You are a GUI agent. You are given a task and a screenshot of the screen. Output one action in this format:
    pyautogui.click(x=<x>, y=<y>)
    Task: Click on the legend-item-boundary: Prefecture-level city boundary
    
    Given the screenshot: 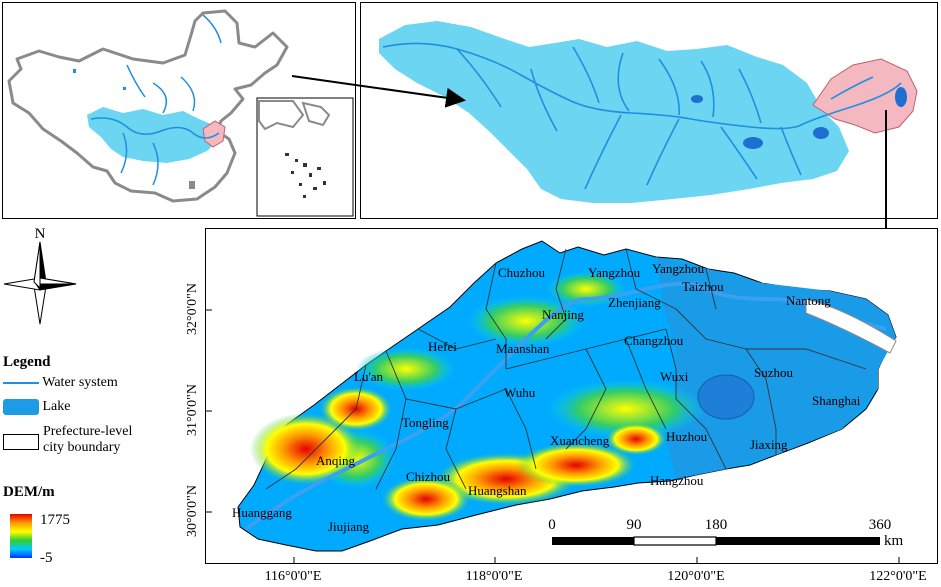 What is the action you would take?
    pyautogui.click(x=67, y=440)
    